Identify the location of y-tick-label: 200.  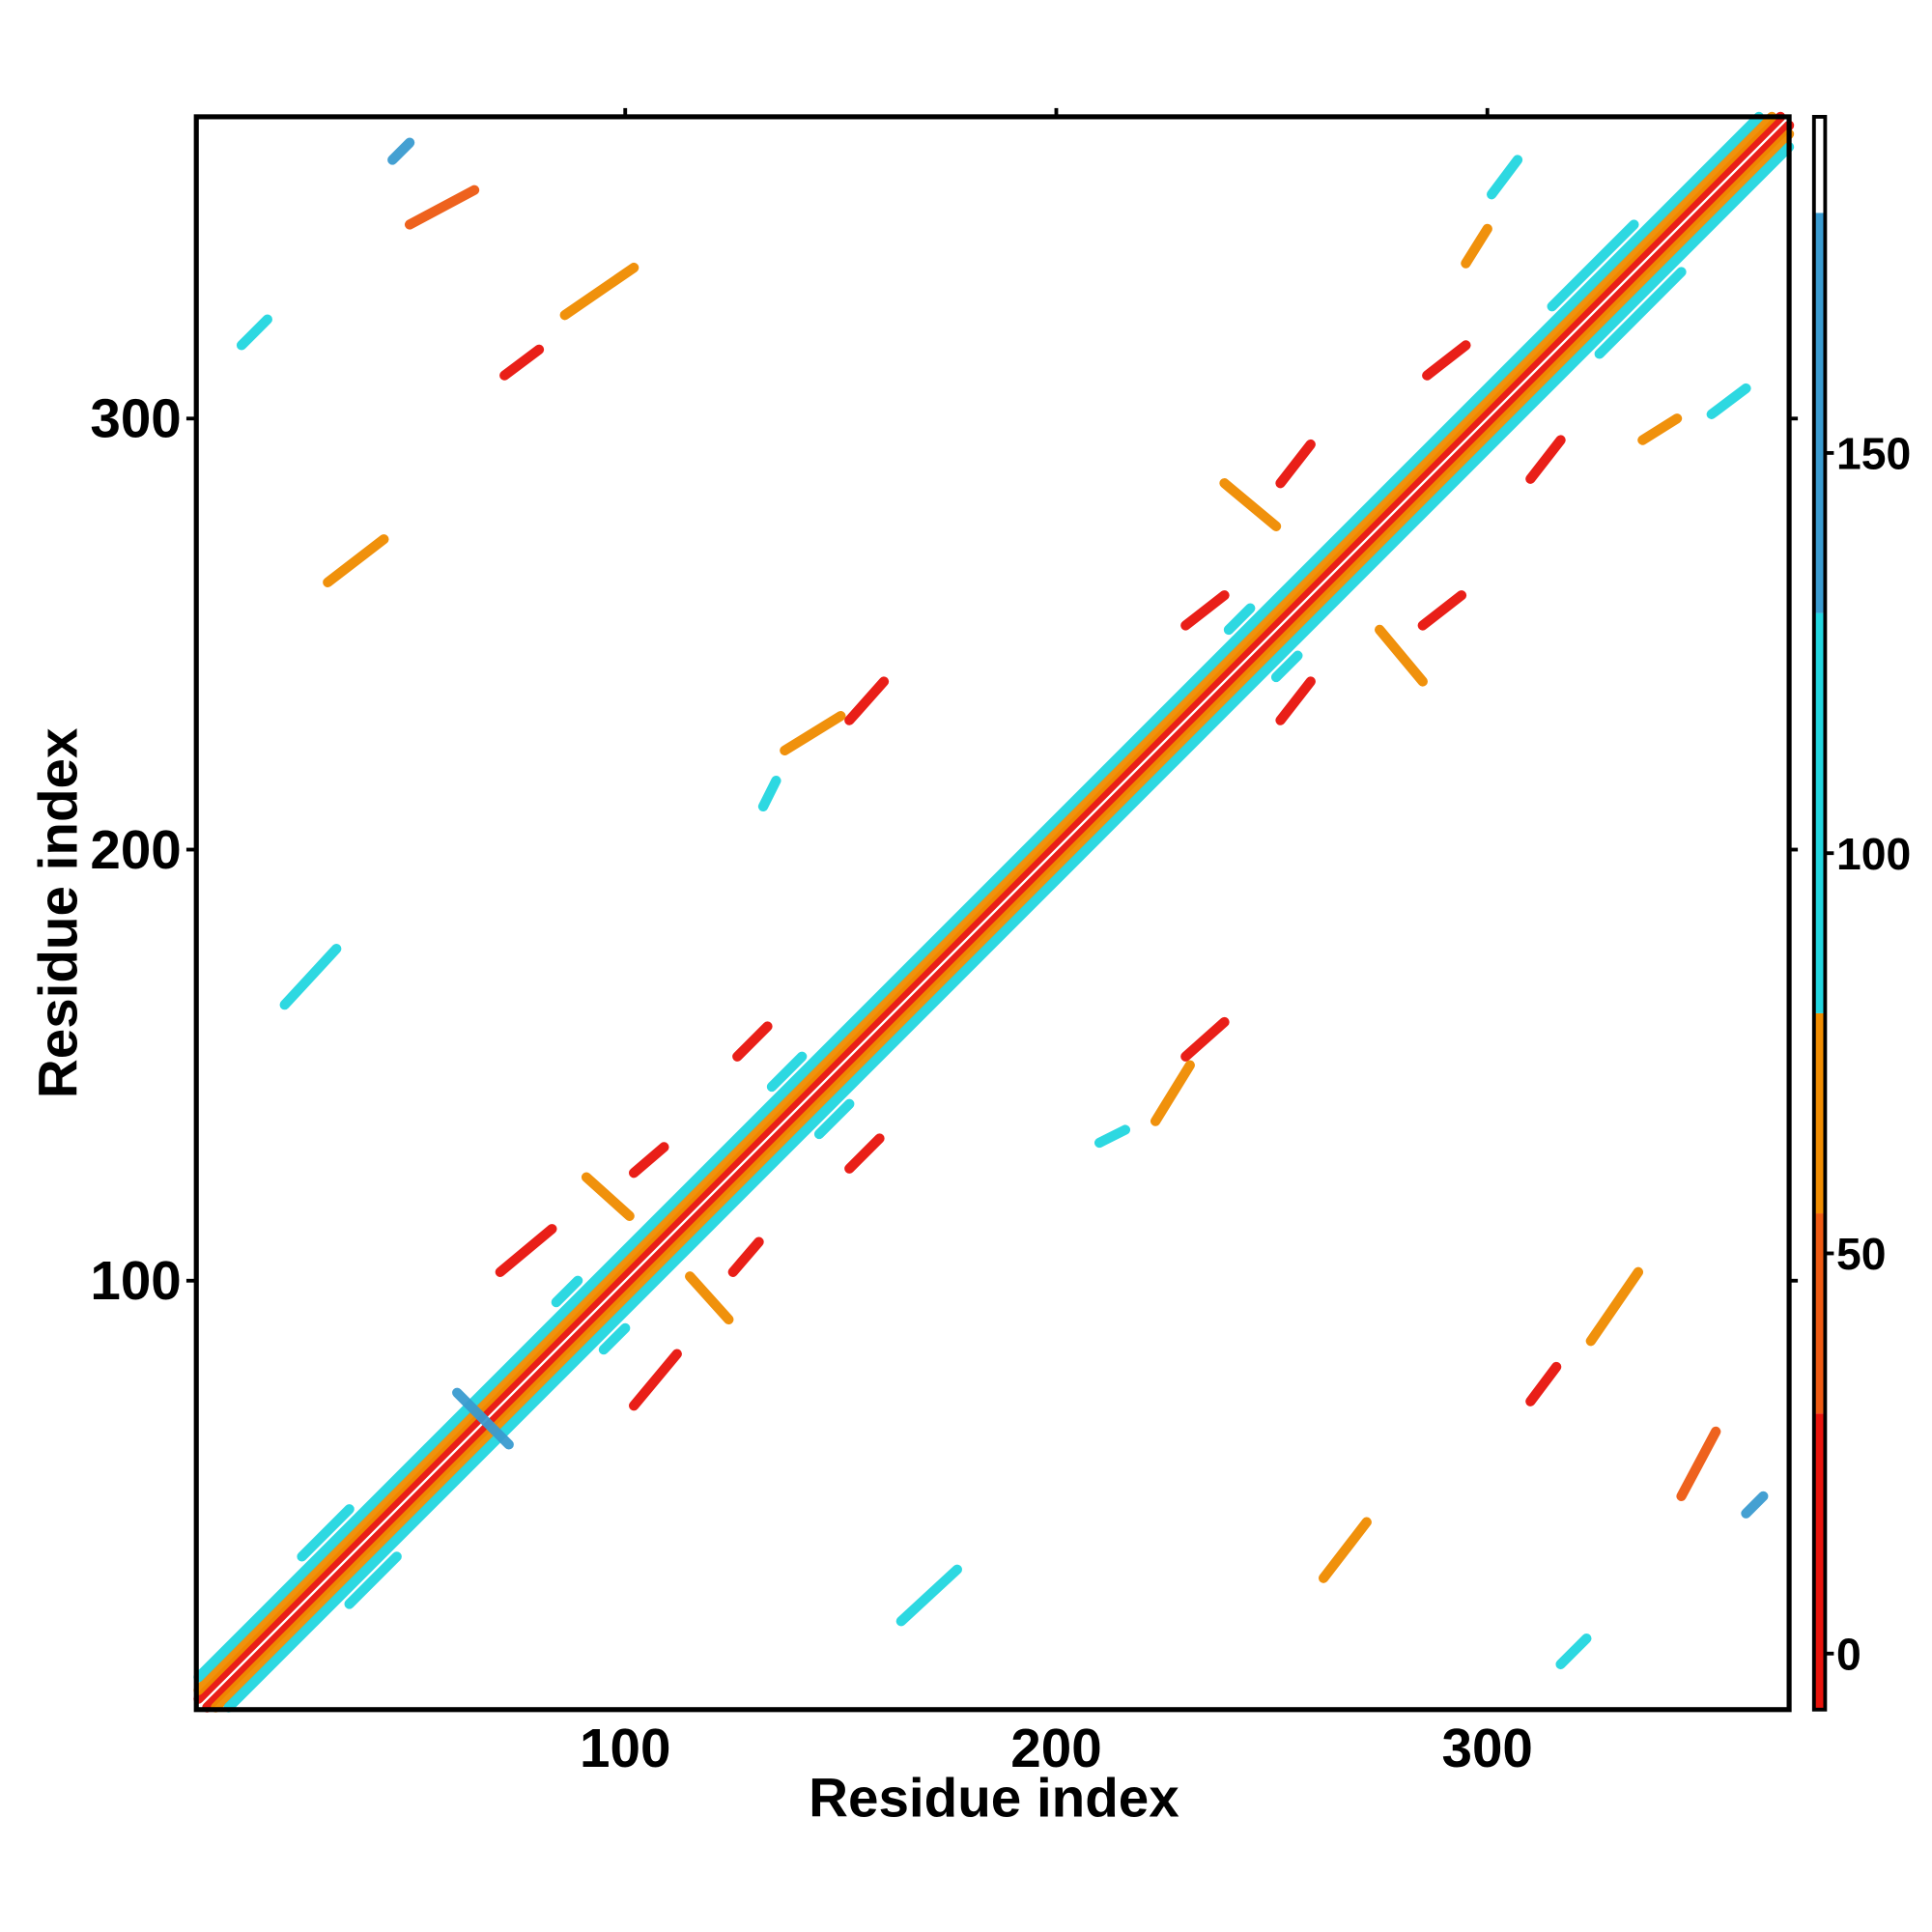
(135, 849).